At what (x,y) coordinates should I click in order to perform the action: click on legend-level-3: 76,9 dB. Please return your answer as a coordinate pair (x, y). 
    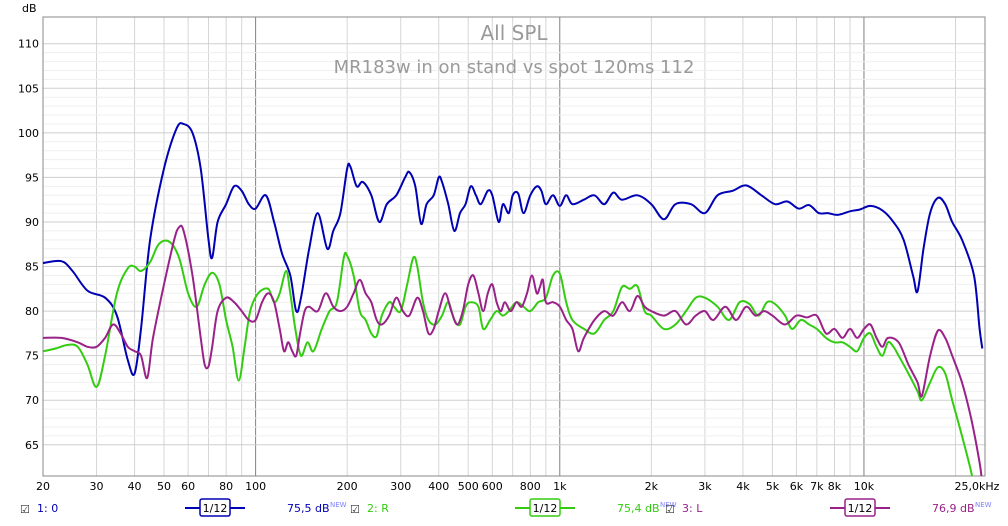
    Looking at the image, I should click on (953, 508).